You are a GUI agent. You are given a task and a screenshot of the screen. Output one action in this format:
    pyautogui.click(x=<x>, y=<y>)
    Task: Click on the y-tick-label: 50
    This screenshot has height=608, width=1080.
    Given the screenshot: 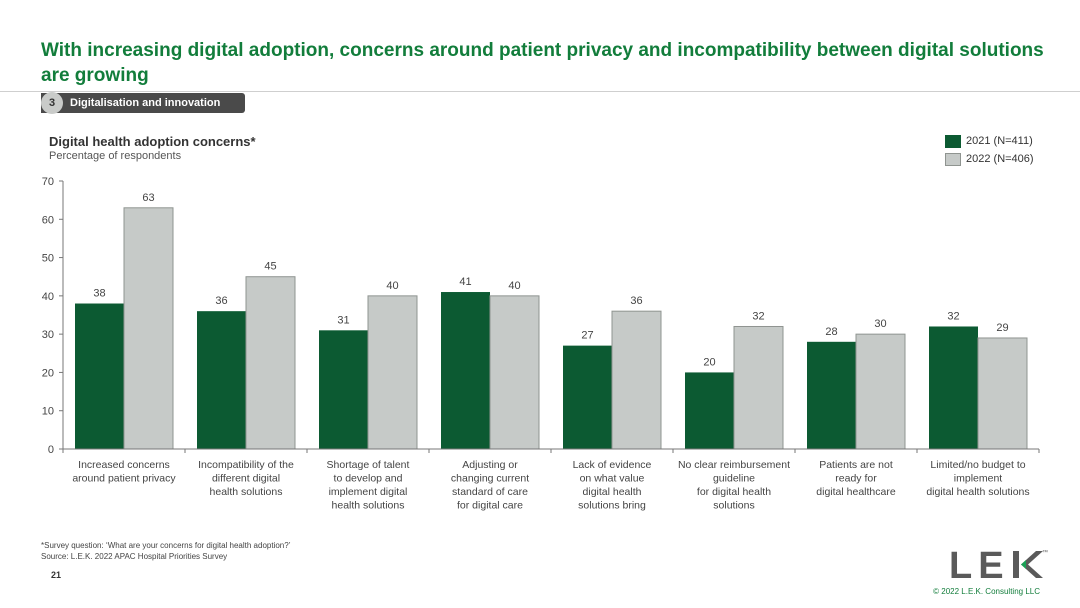 What is the action you would take?
    pyautogui.click(x=48, y=259)
    